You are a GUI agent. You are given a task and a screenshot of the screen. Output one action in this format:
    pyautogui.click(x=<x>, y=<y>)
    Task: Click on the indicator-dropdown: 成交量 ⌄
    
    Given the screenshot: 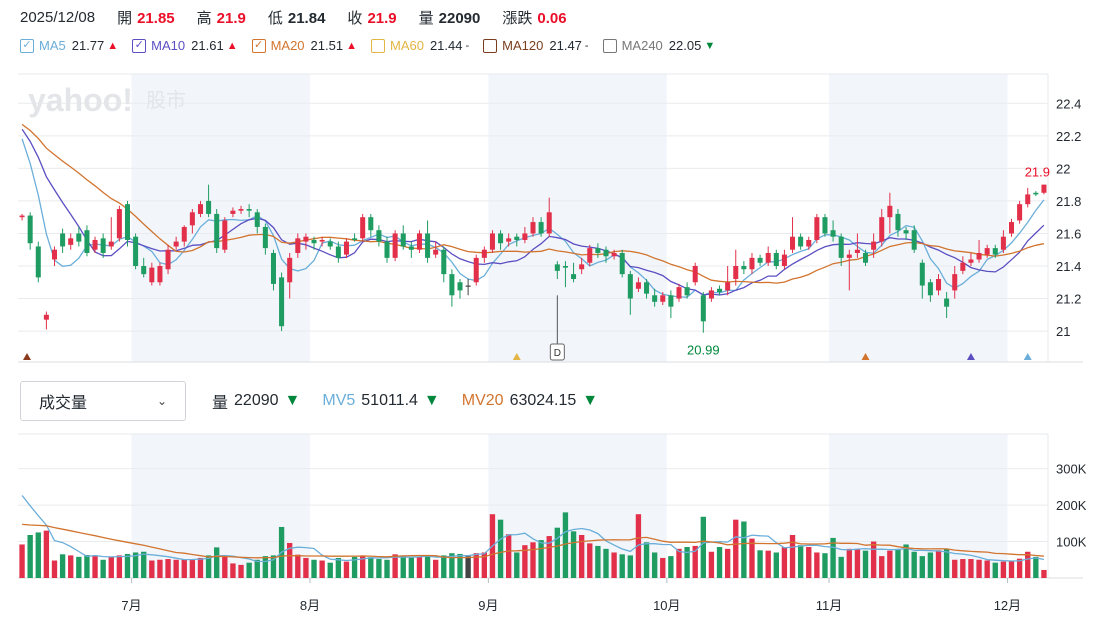 What is the action you would take?
    pyautogui.click(x=103, y=401)
    